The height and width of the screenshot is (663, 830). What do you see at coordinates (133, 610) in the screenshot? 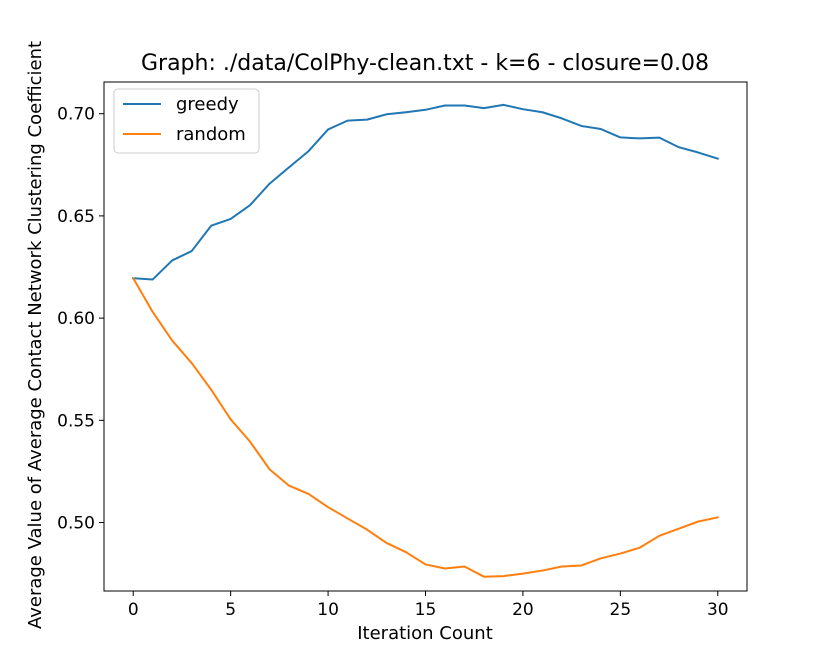
I see `x-tick-label: 0` at bounding box center [133, 610].